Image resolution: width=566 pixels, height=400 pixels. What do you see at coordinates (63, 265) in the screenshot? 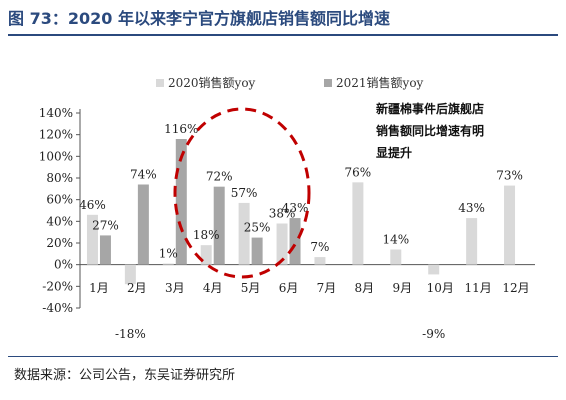
I see `y-tick-label: 0%` at bounding box center [63, 265].